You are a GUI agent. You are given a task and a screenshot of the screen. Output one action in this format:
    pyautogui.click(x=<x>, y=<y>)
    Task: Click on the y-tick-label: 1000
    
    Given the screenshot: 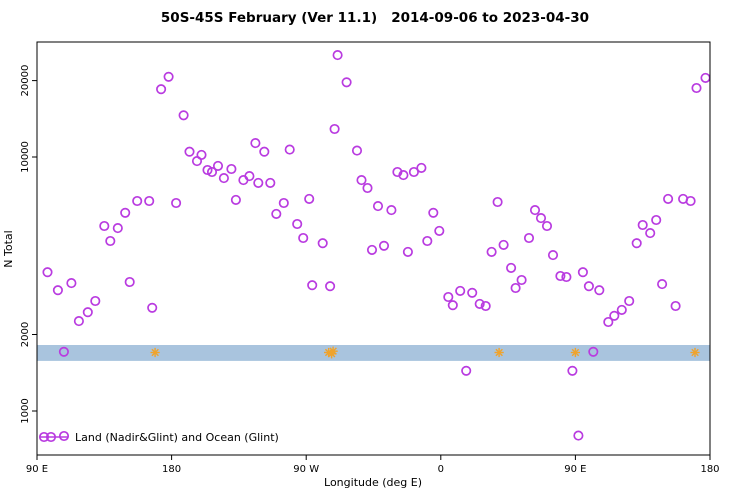 What is the action you would take?
    pyautogui.click(x=25, y=410)
    